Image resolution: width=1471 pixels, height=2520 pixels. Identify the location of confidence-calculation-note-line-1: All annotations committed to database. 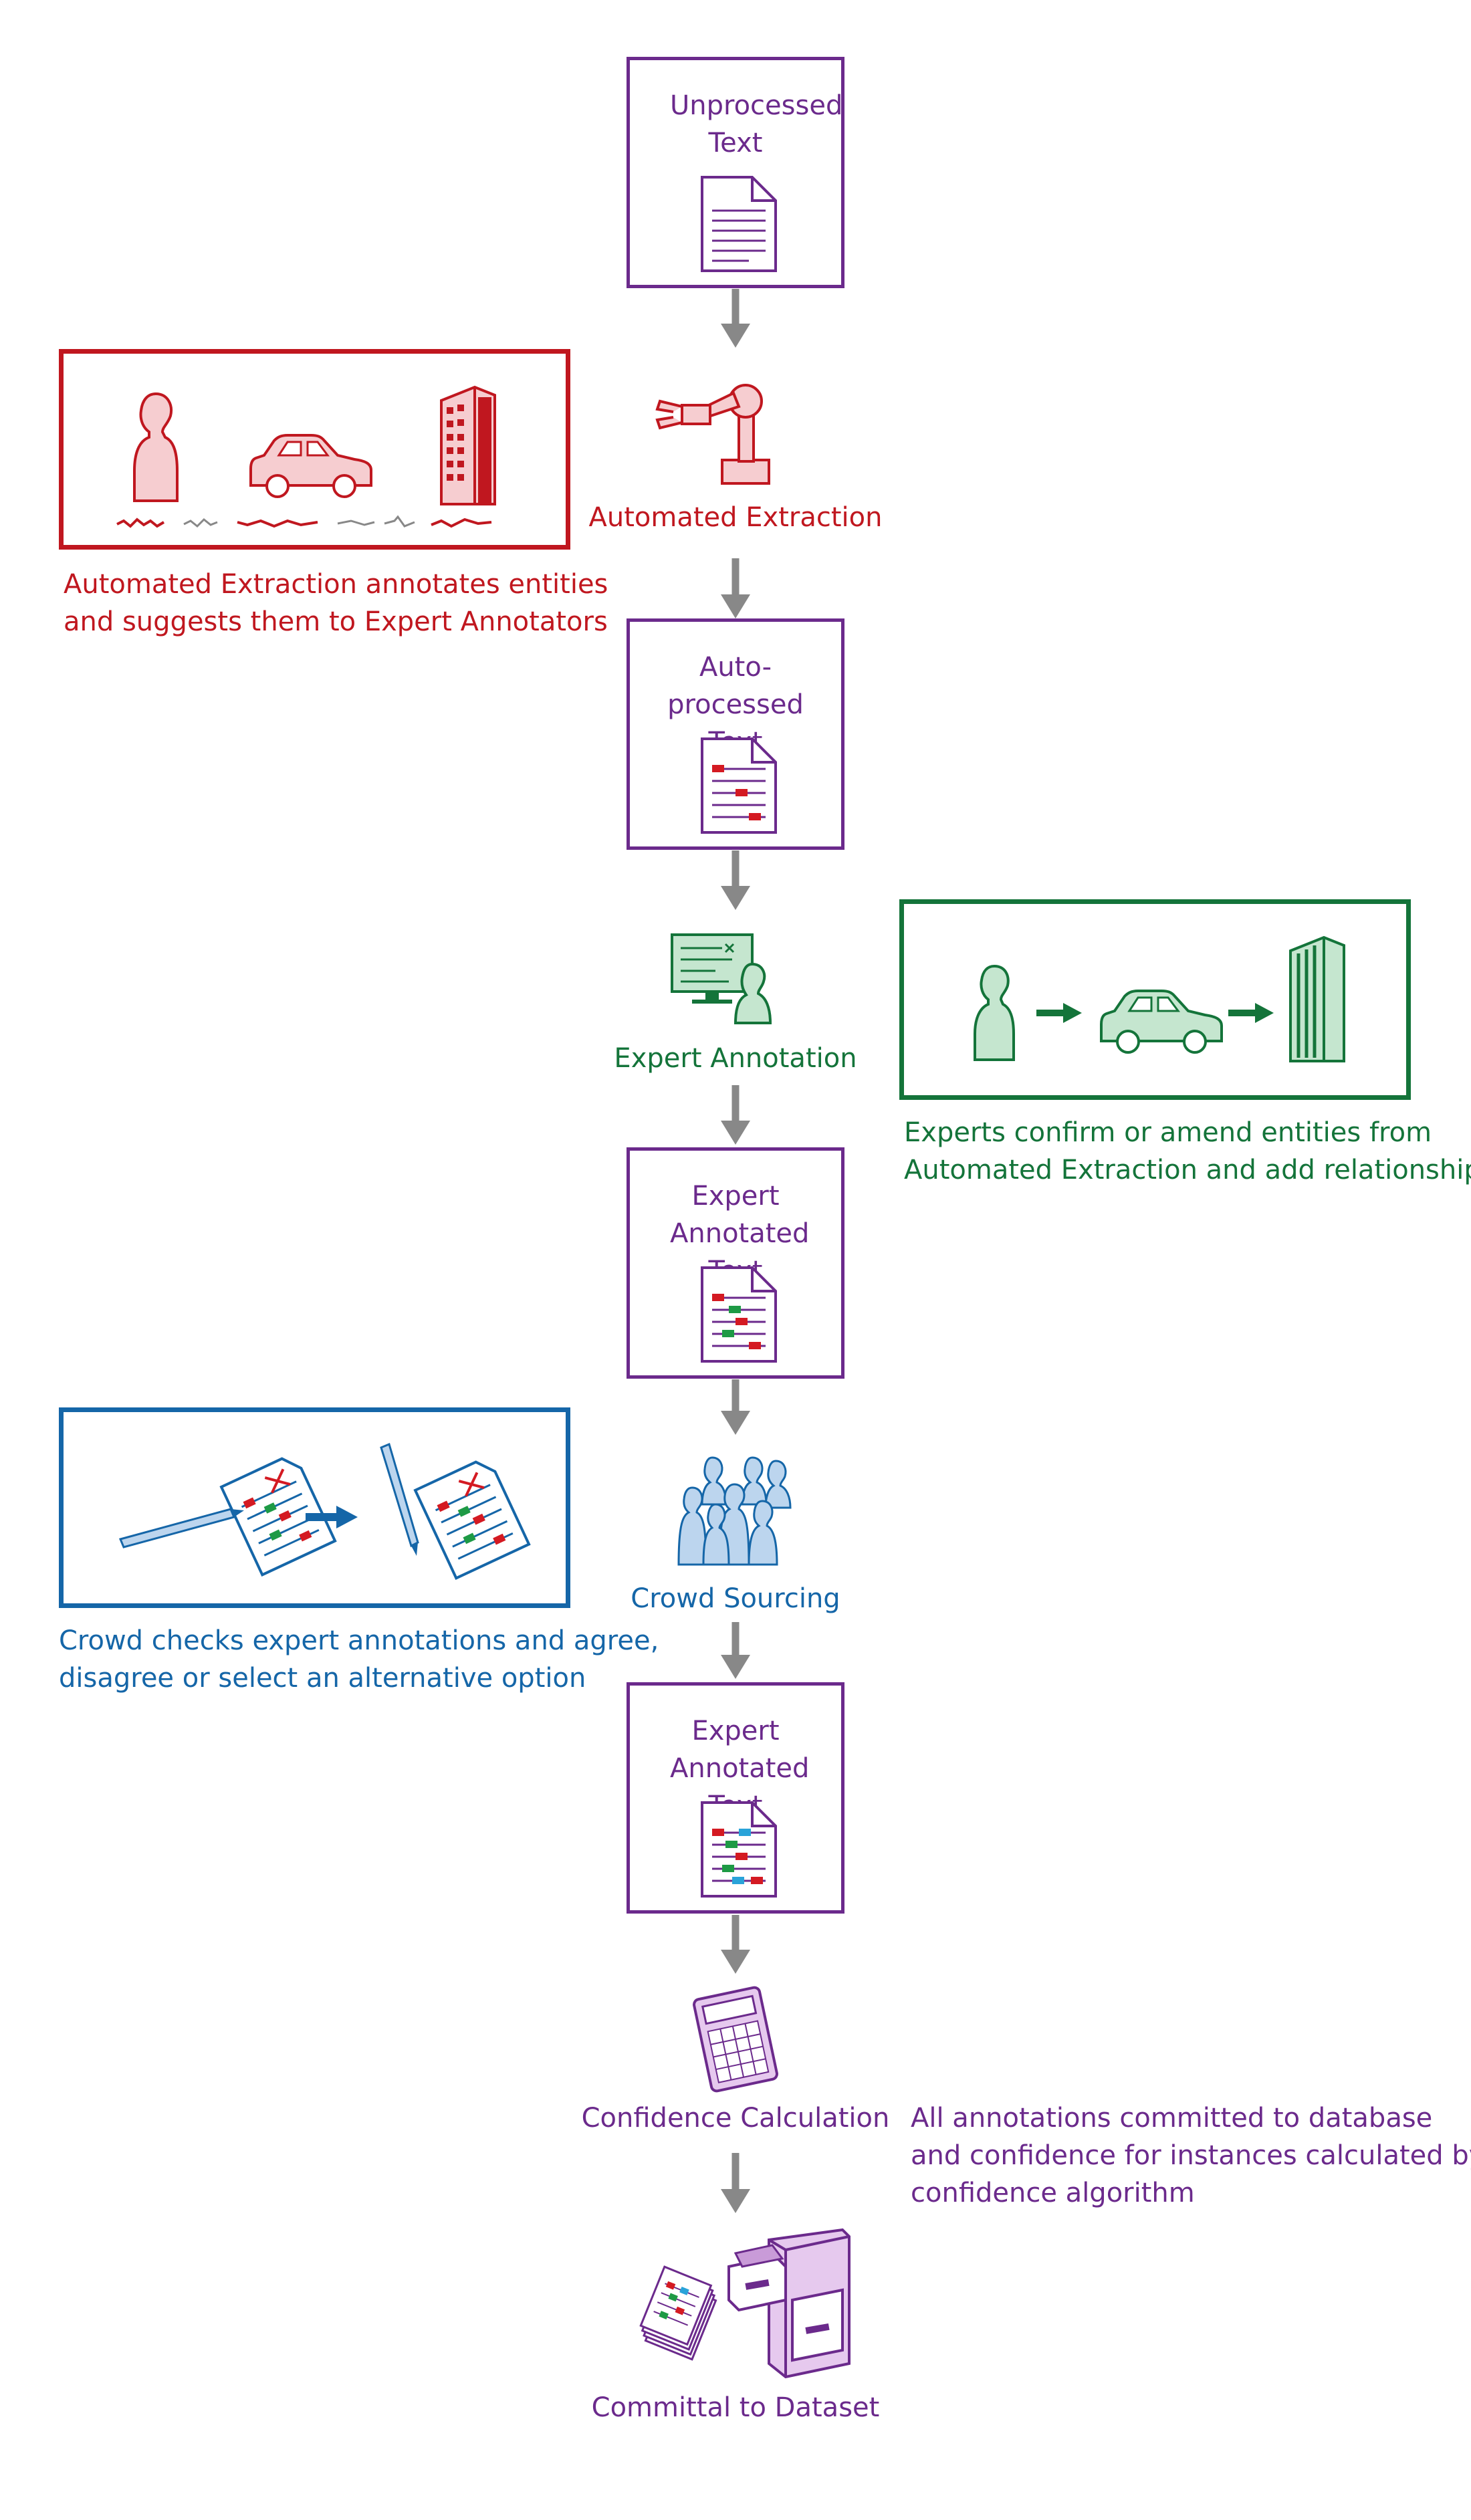
(1172, 2118).